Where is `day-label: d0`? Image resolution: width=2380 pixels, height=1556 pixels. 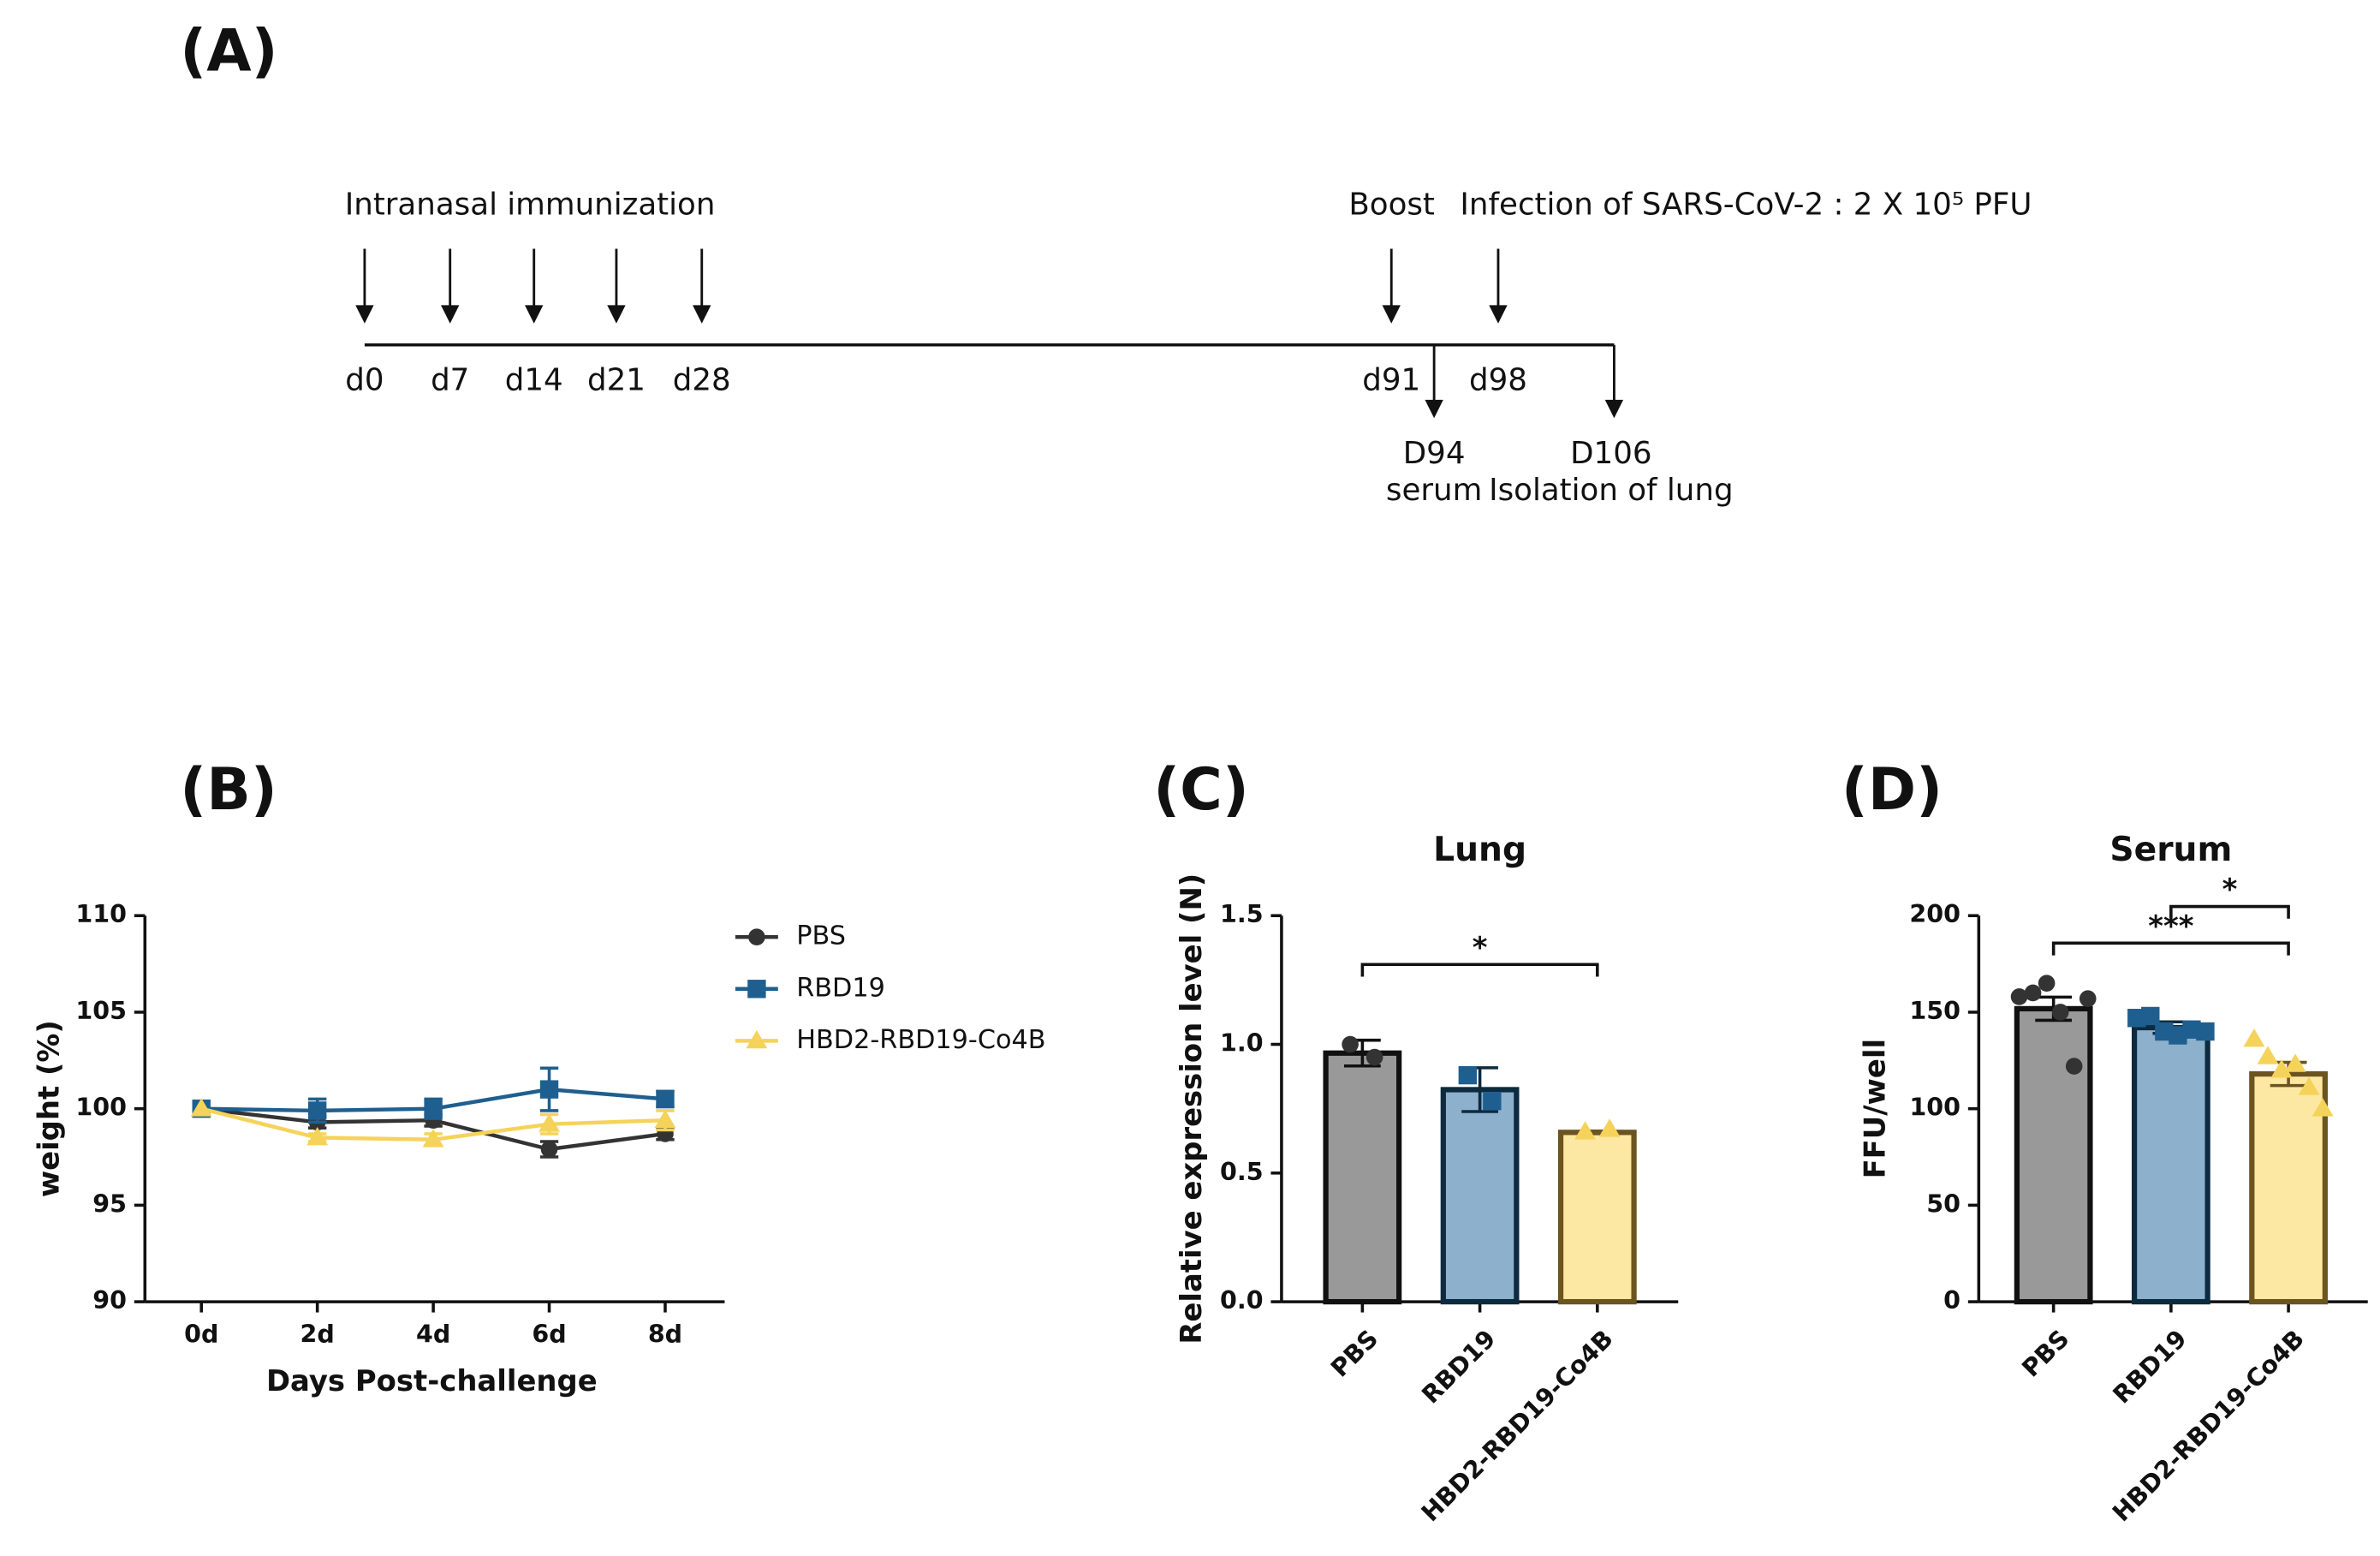 day-label: d0 is located at coordinates (365, 380).